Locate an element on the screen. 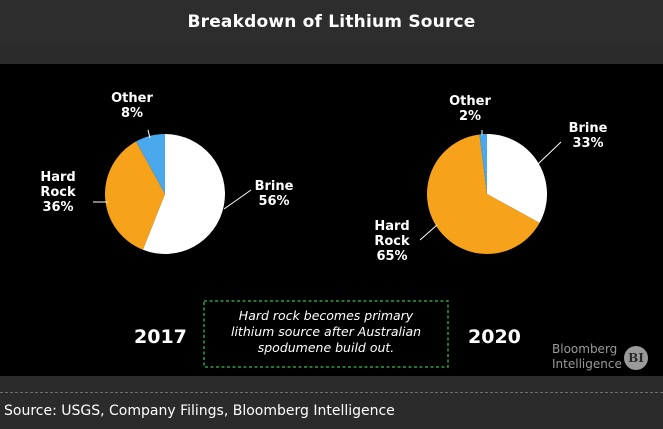  slice-label-hard-rock-2020-line-2: Rock is located at coordinates (392, 241).